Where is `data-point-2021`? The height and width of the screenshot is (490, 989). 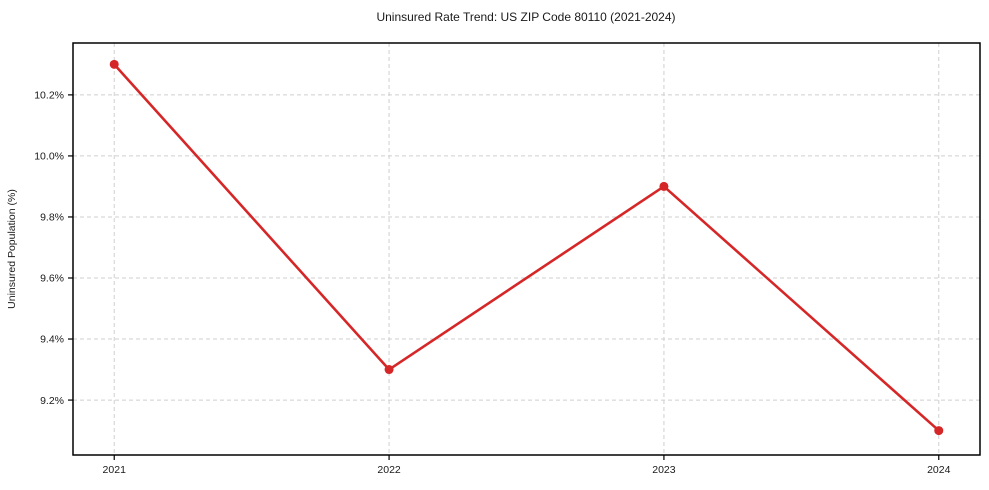
data-point-2021 is located at coordinates (114, 64).